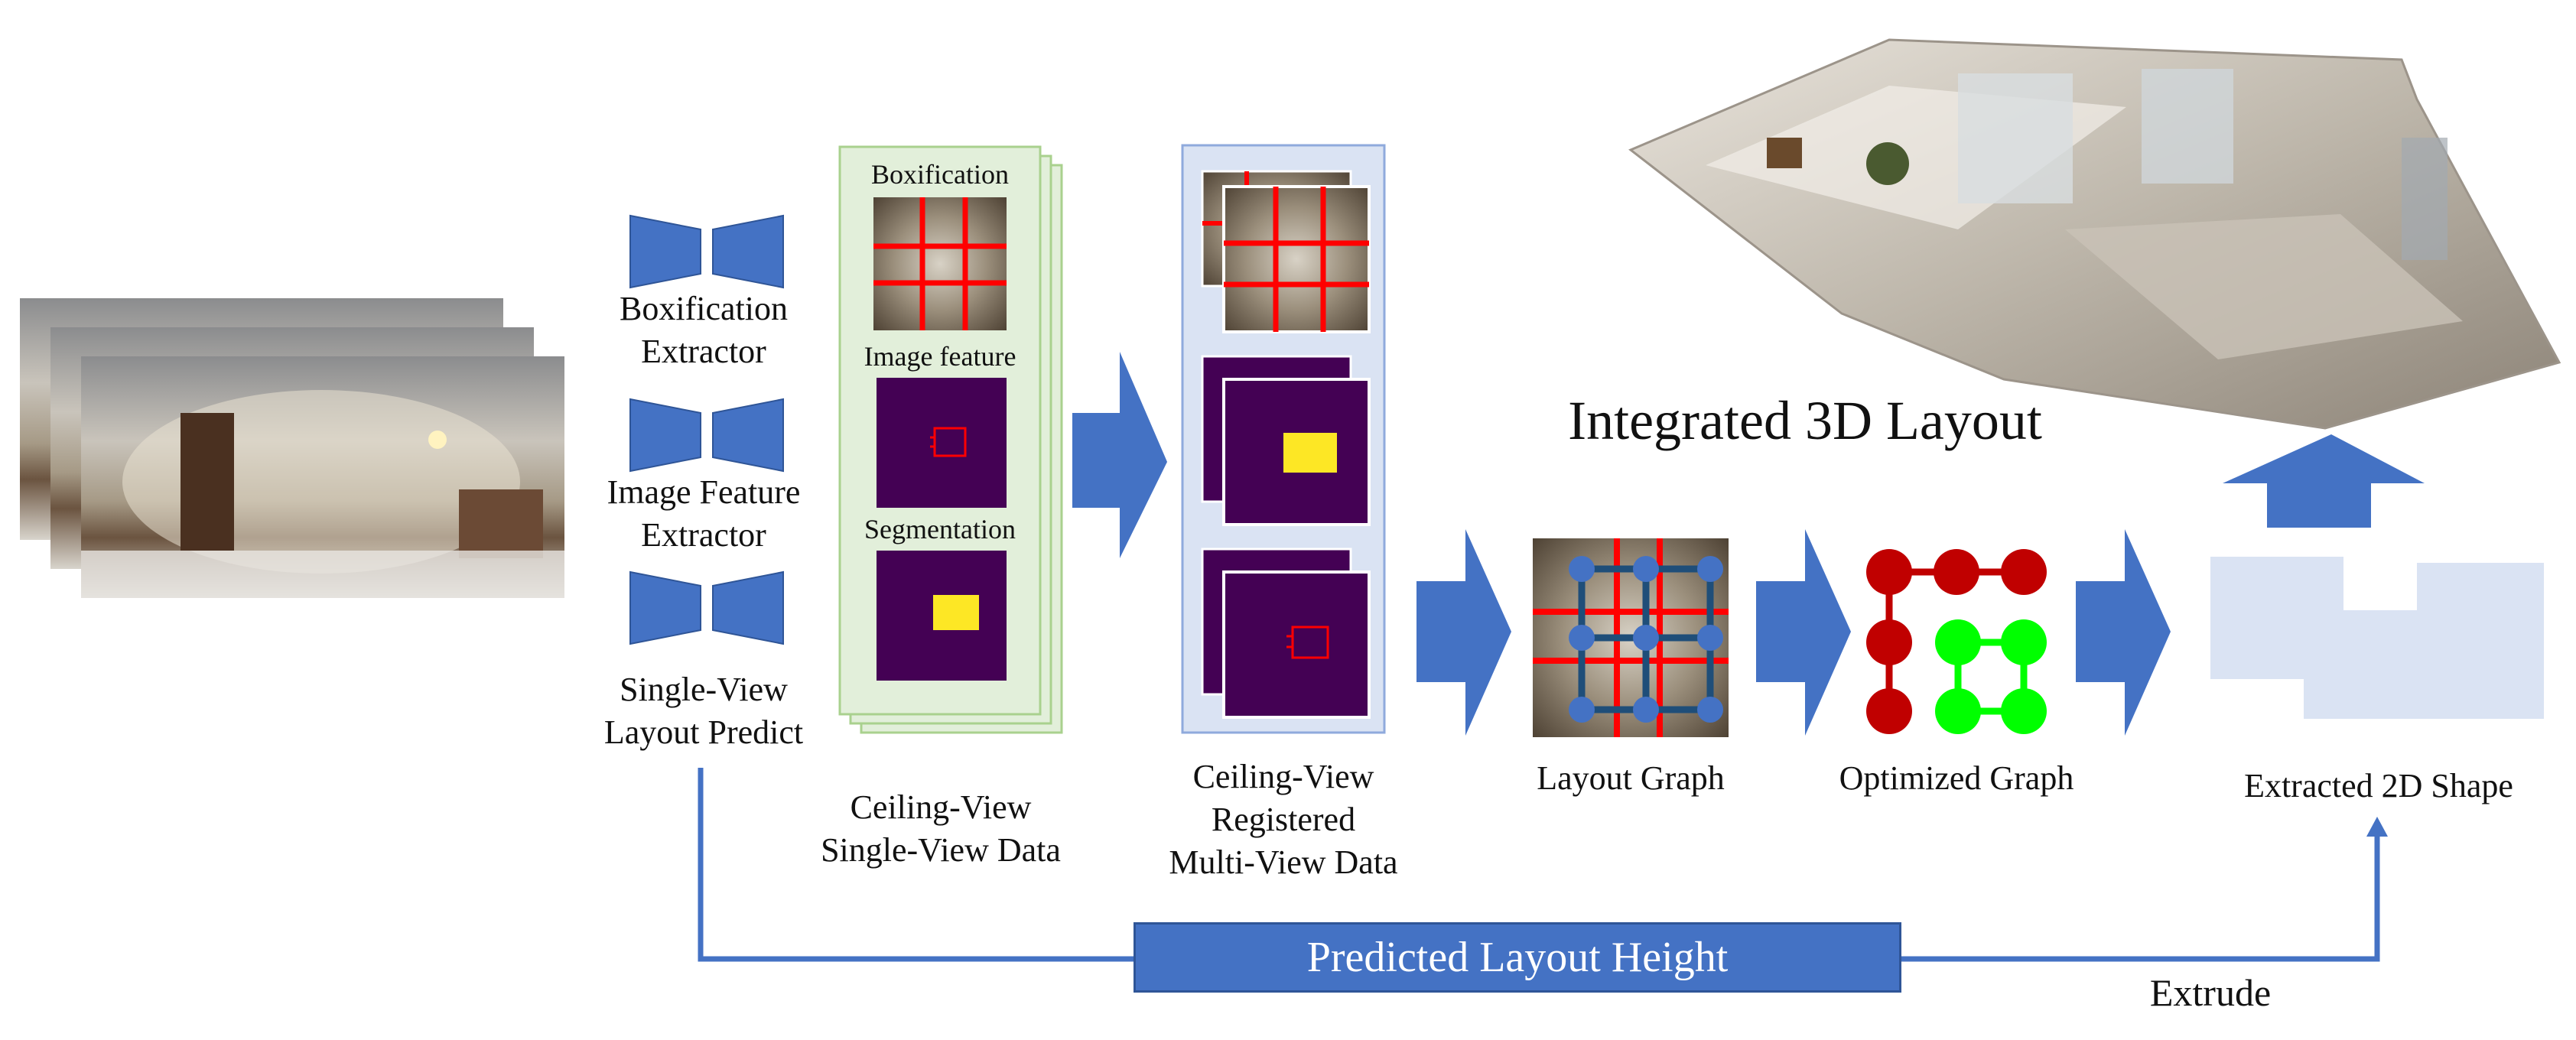 This screenshot has width=2576, height=1040. What do you see at coordinates (940, 529) in the screenshot?
I see `segmentation-thumbnail-label: Segmentation` at bounding box center [940, 529].